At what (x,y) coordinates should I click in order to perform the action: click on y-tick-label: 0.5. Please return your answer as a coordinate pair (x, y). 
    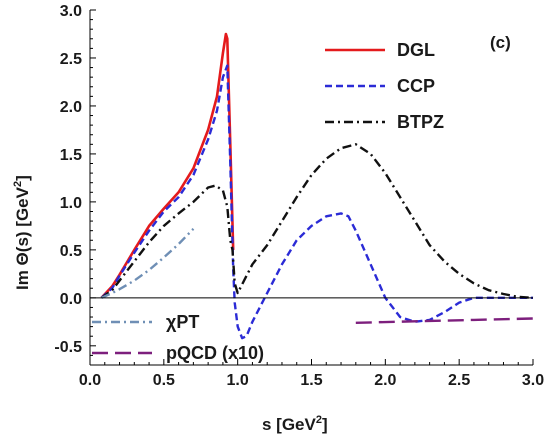
    Looking at the image, I should click on (71, 251).